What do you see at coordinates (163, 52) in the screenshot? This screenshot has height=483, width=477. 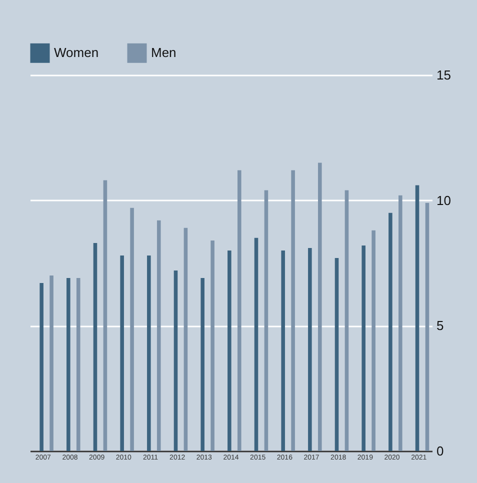 I see `legend-label: Men` at bounding box center [163, 52].